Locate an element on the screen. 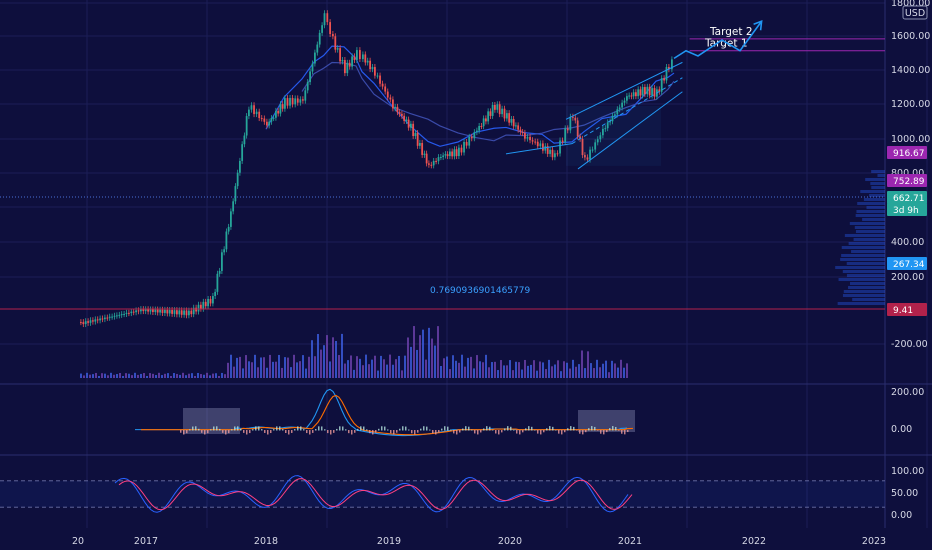 The image size is (932, 550). price-axis-tick: -200.00 is located at coordinates (909, 344).